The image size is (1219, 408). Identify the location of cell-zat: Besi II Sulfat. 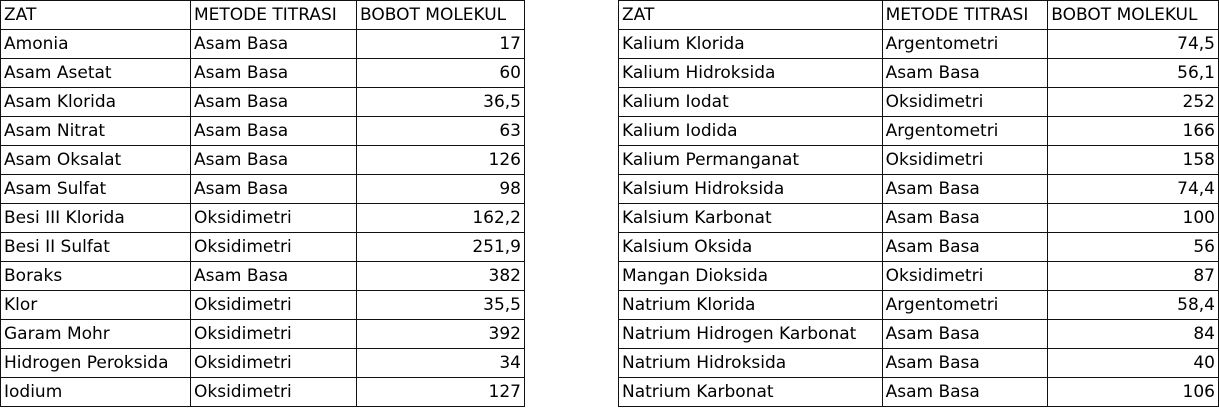
(95, 247).